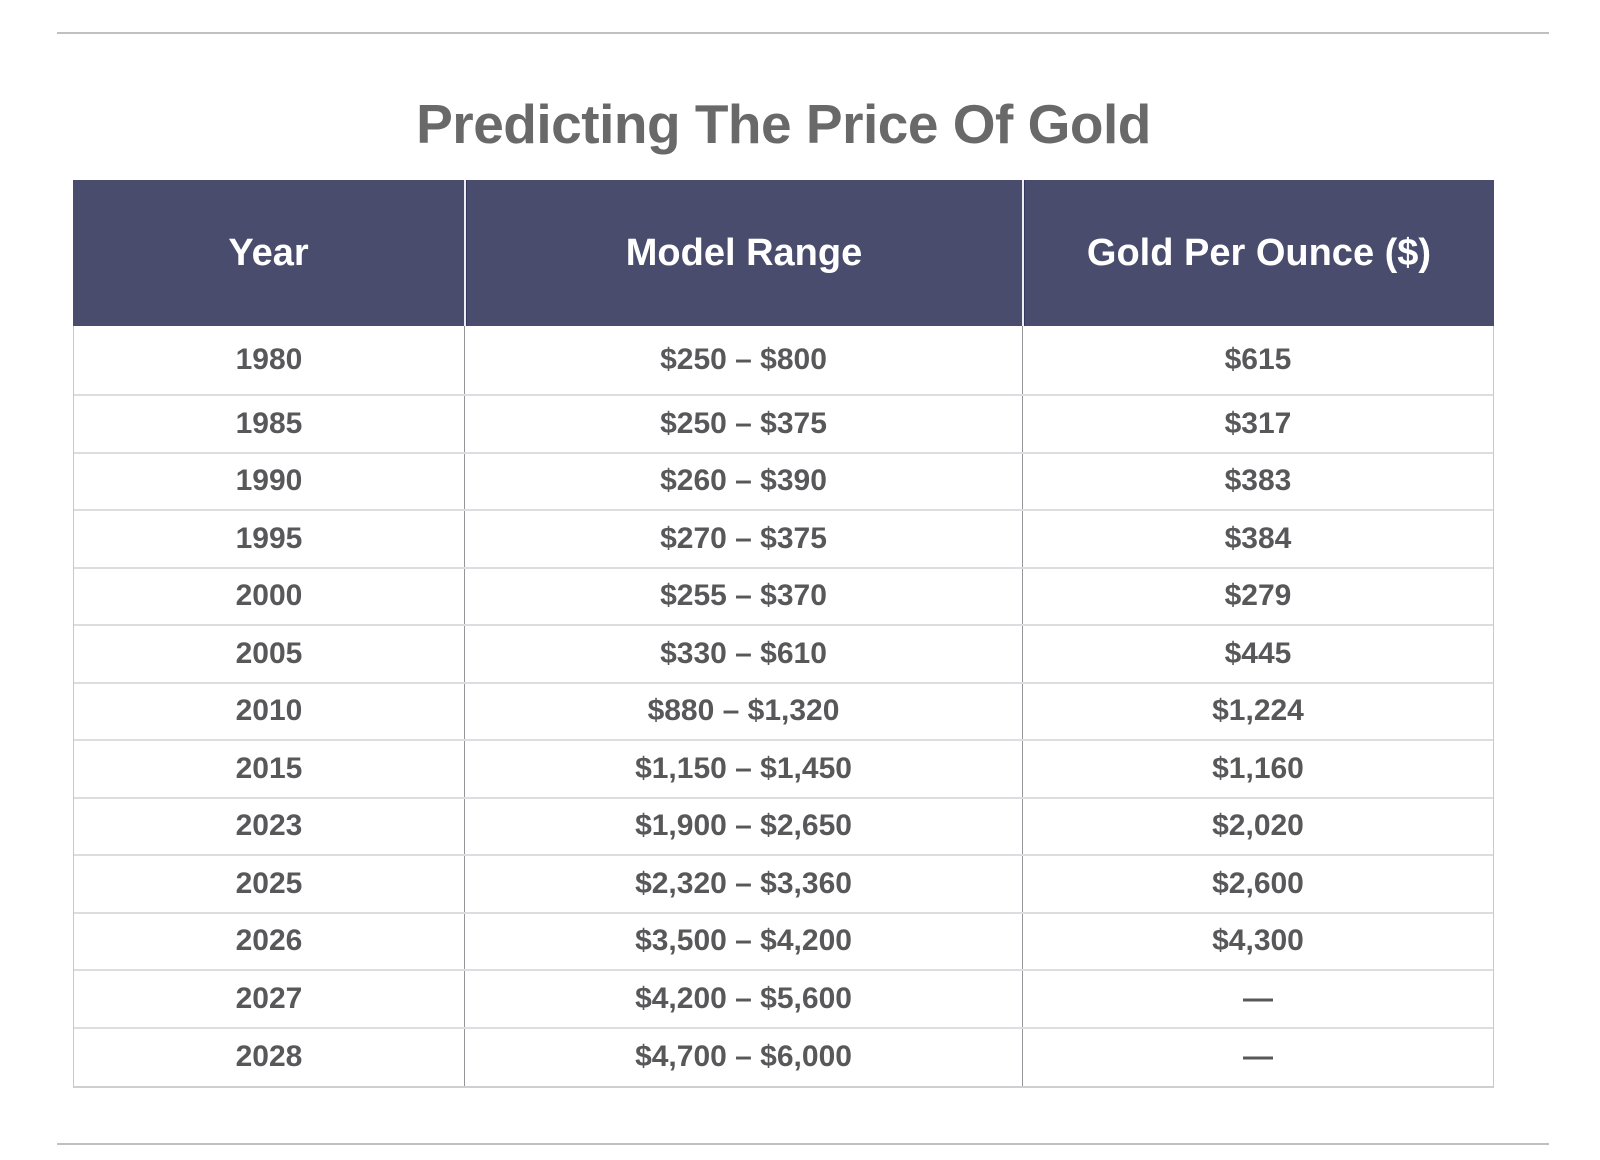 This screenshot has width=1600, height=1160. Describe the element at coordinates (743, 826) in the screenshot. I see `table-cell: $1,900 – $2,650` at that location.